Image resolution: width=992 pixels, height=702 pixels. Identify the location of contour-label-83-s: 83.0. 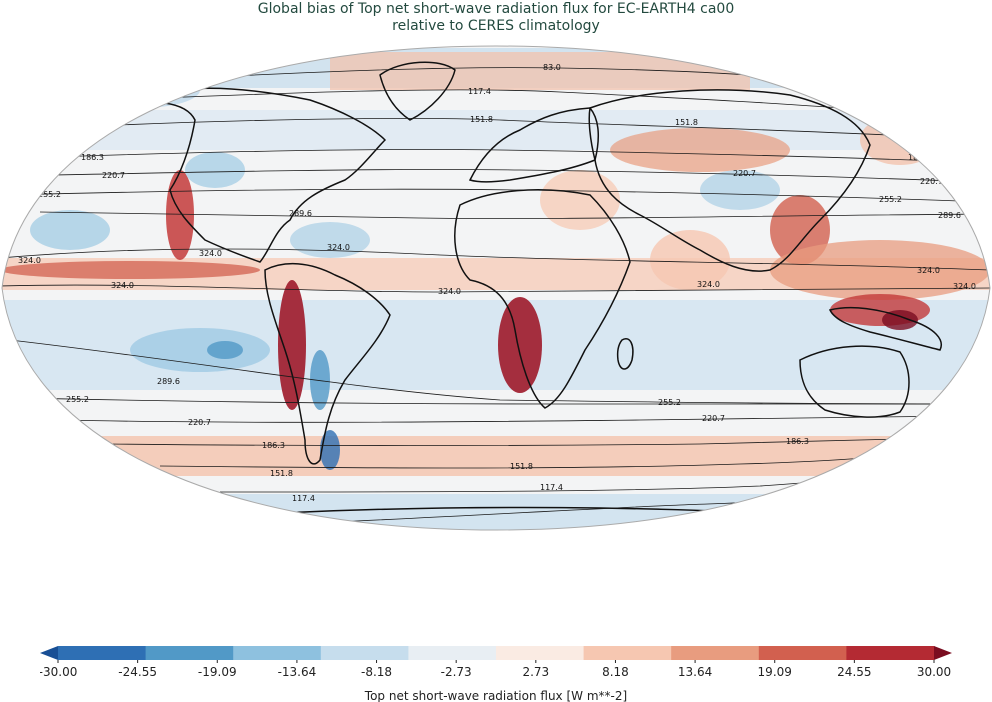
(192, 529).